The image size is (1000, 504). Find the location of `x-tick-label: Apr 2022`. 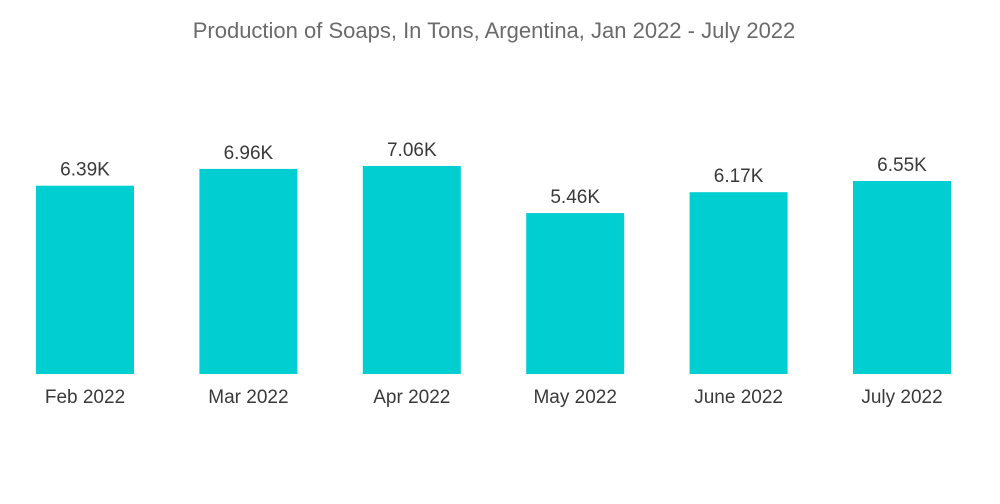

x-tick-label: Apr 2022 is located at coordinates (411, 397).